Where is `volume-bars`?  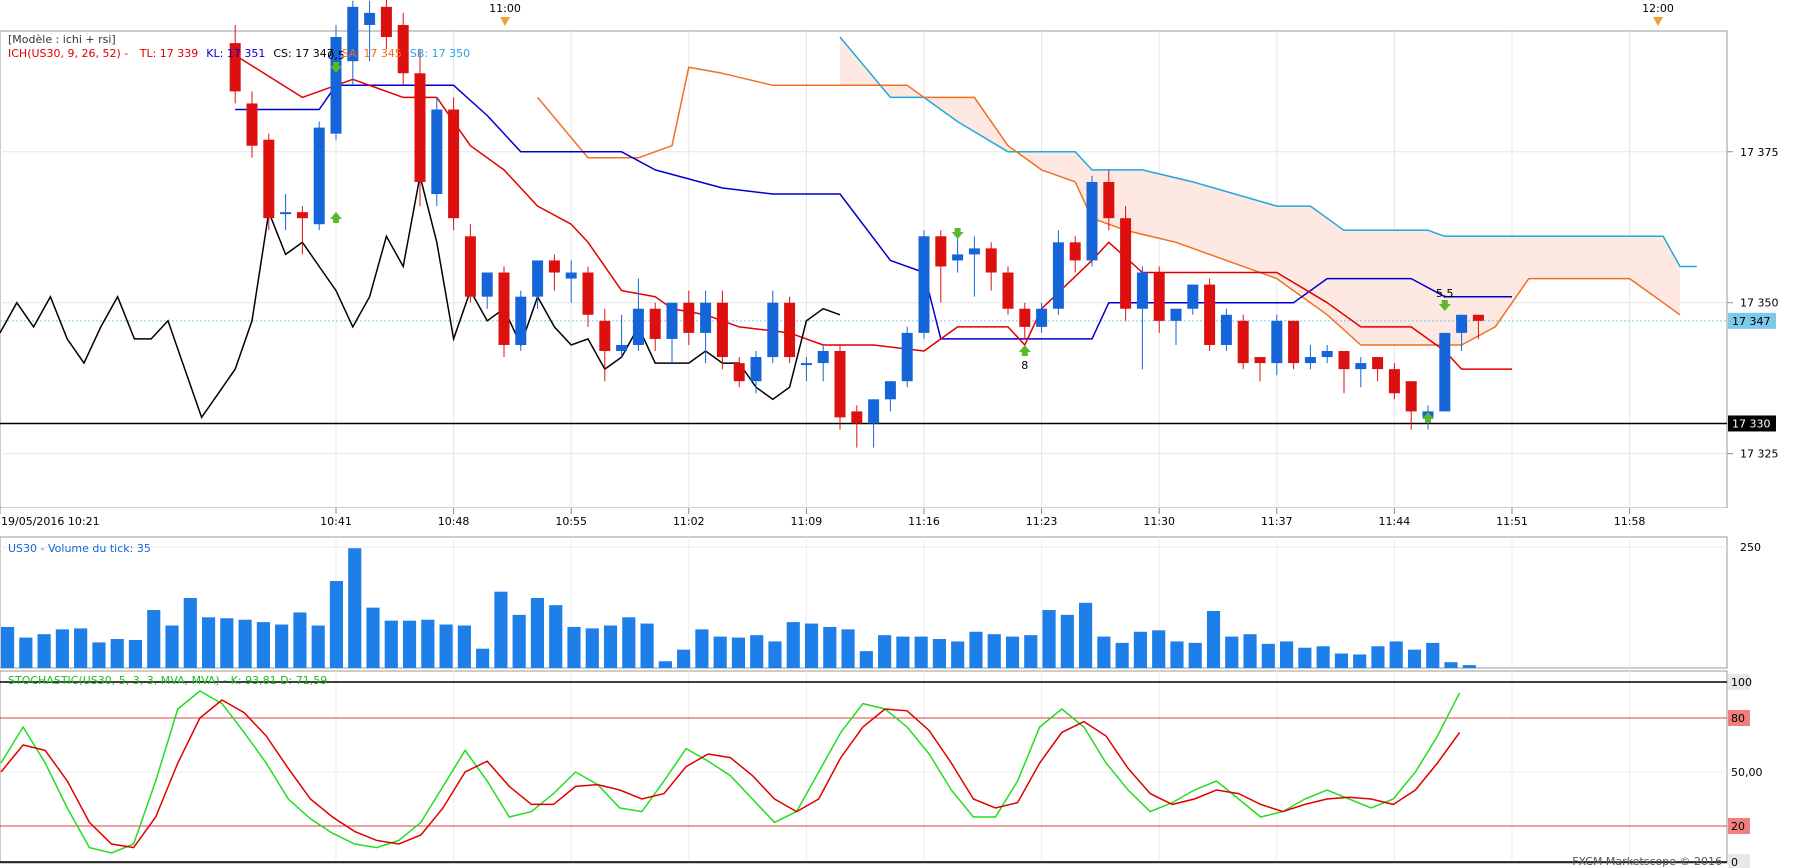
volume-bars is located at coordinates (738, 608).